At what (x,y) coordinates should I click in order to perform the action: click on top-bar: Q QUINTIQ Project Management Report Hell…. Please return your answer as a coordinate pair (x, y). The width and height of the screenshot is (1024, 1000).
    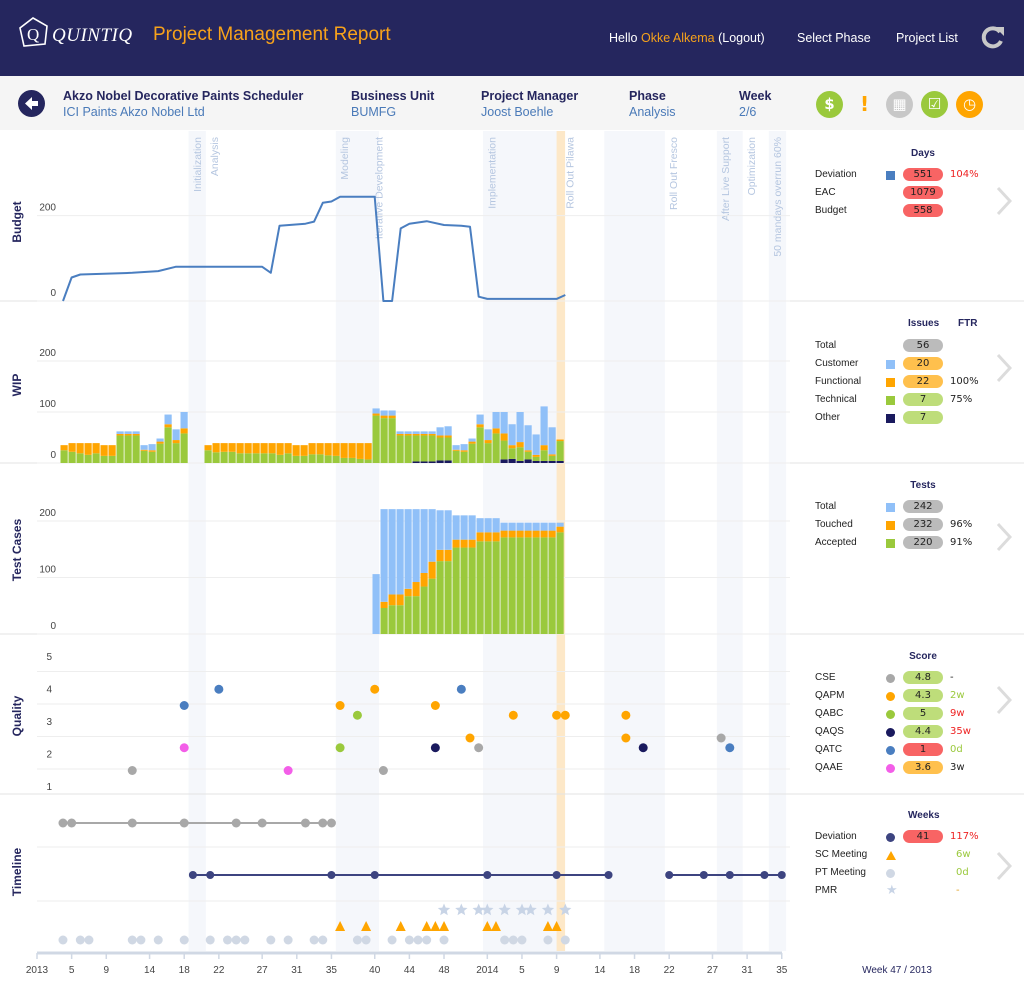
    Looking at the image, I should click on (512, 38).